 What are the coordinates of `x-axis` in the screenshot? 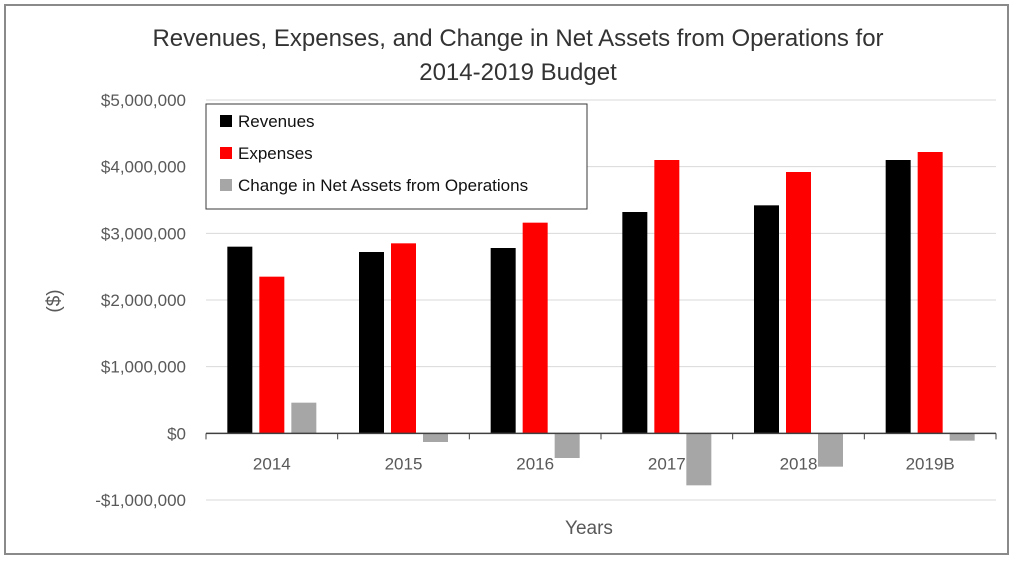 It's located at (601, 436).